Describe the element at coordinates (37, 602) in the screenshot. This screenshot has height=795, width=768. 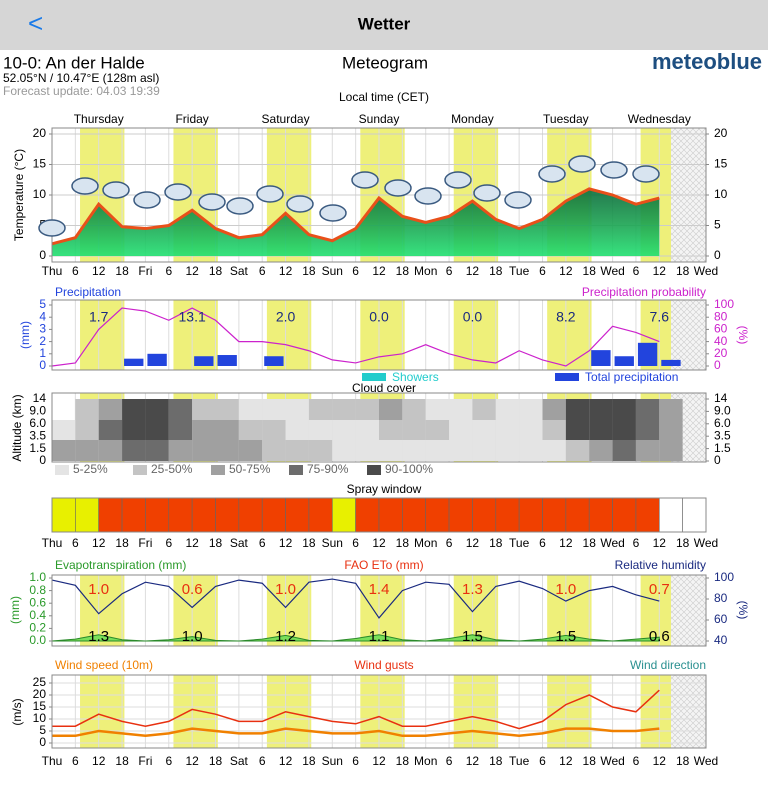
I see `tick-label: 0.6` at that location.